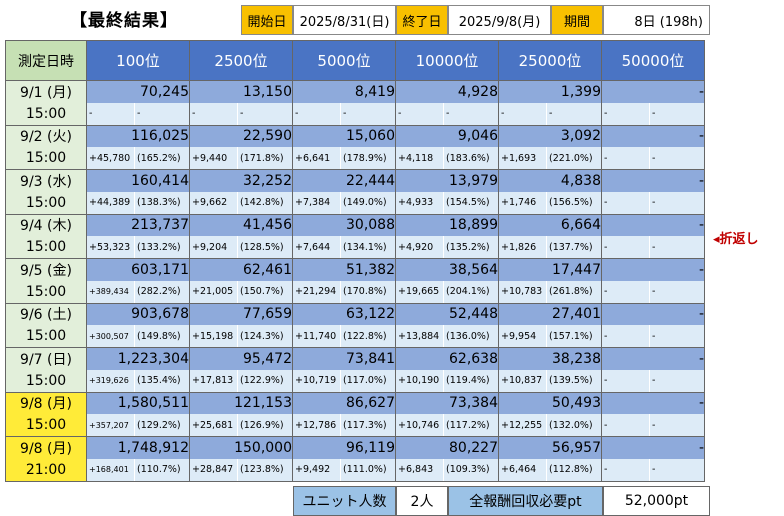 This screenshot has width=784, height=516. Describe the element at coordinates (525, 501) in the screenshot. I see `required-pt-label: 全報酬回収必要pt` at that location.